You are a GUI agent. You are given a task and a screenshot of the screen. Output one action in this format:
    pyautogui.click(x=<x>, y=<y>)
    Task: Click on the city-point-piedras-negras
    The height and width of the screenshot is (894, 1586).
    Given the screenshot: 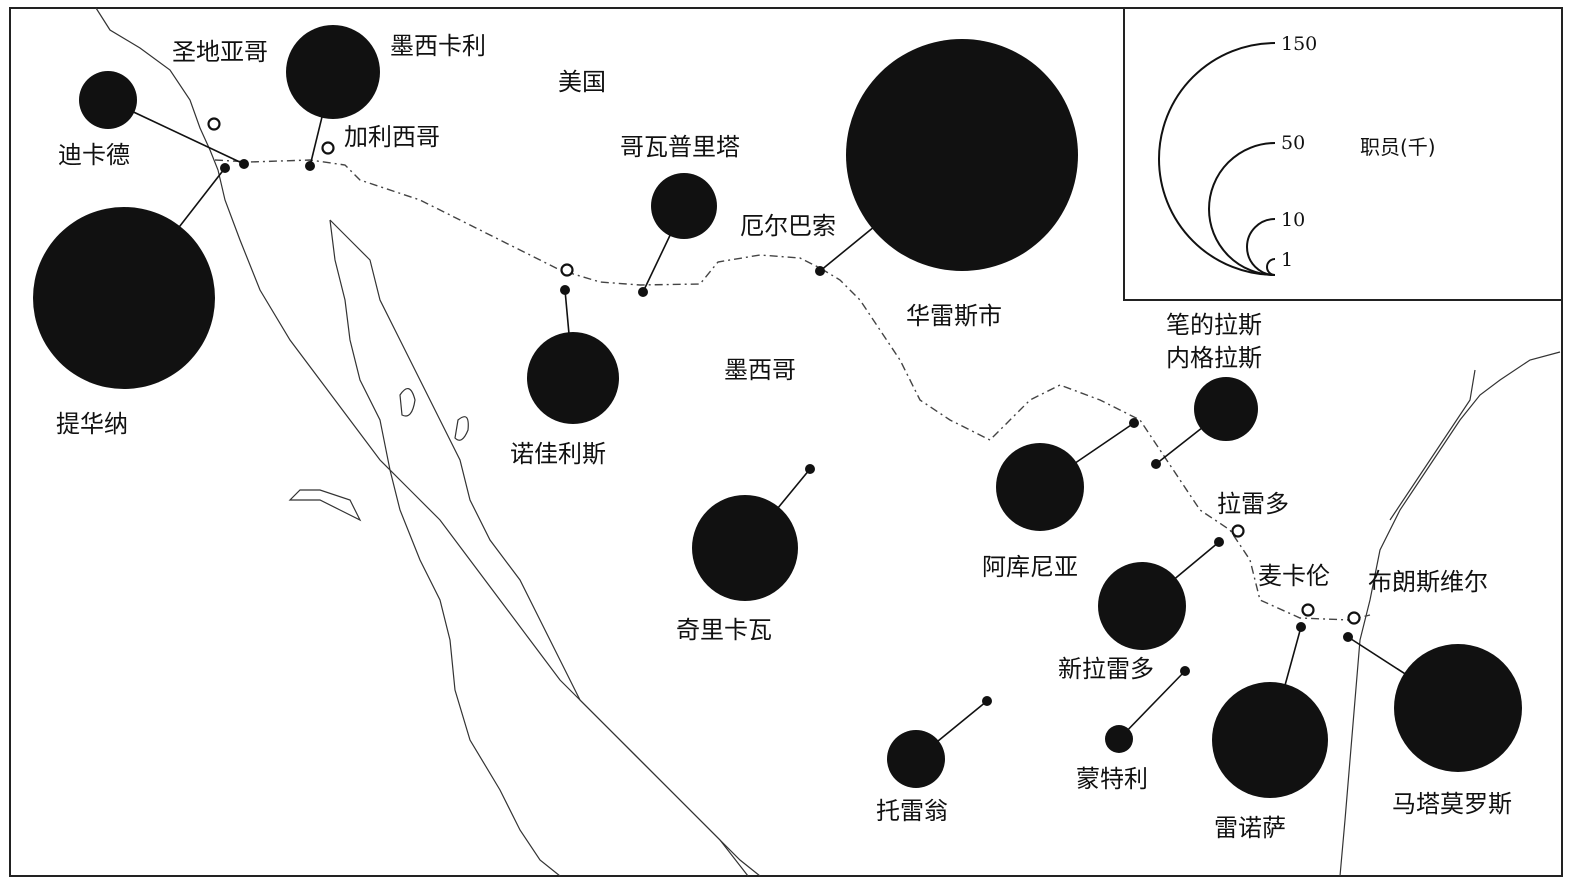 What is the action you would take?
    pyautogui.click(x=1156, y=464)
    